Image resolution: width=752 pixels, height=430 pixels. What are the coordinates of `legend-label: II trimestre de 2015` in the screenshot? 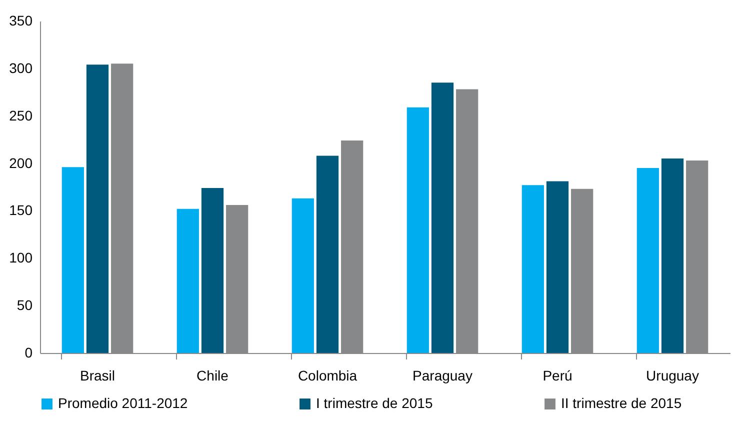 It's located at (621, 403).